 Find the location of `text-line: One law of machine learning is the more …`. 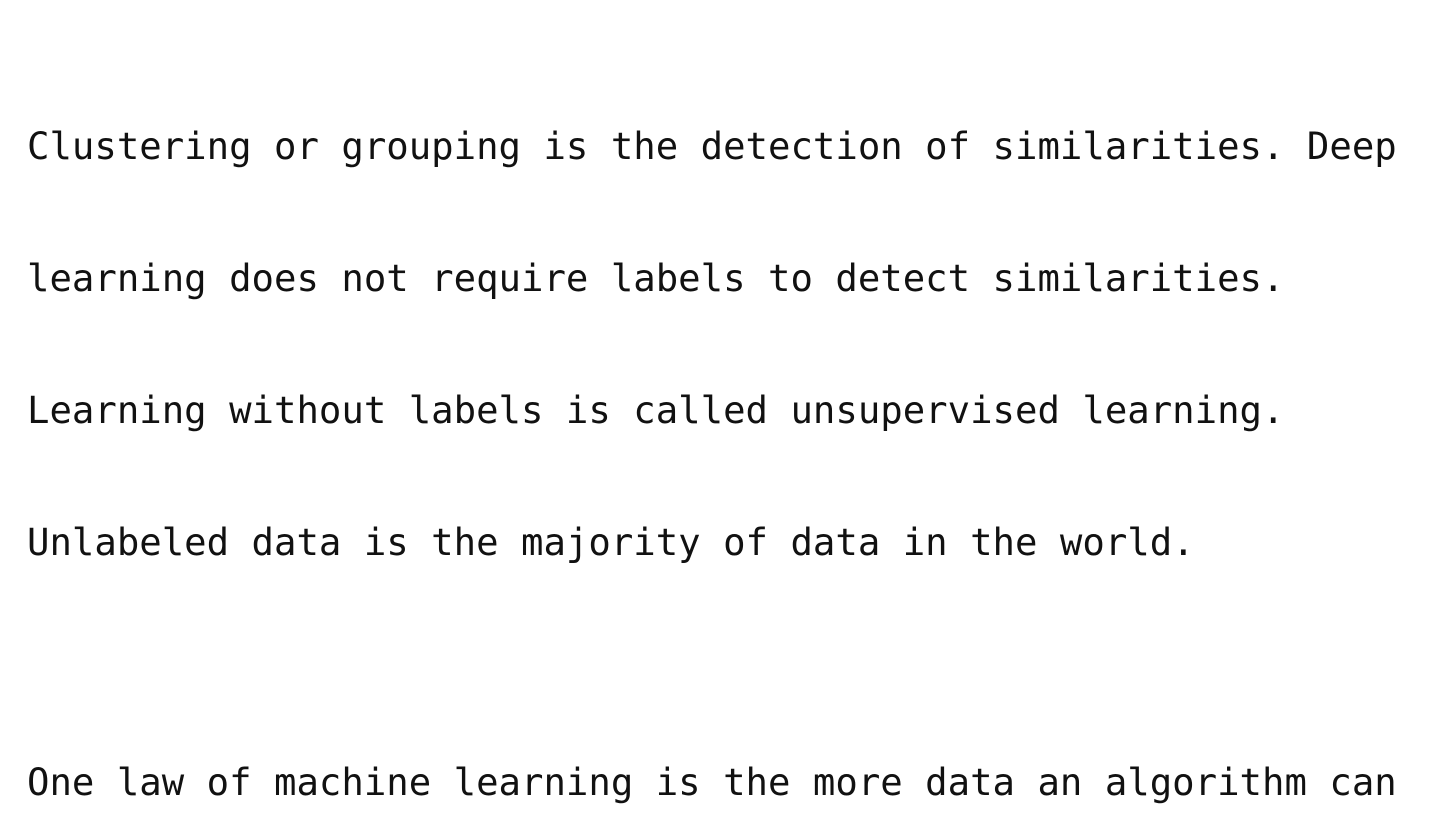

text-line: One law of machine learning is the more … is located at coordinates (712, 782).